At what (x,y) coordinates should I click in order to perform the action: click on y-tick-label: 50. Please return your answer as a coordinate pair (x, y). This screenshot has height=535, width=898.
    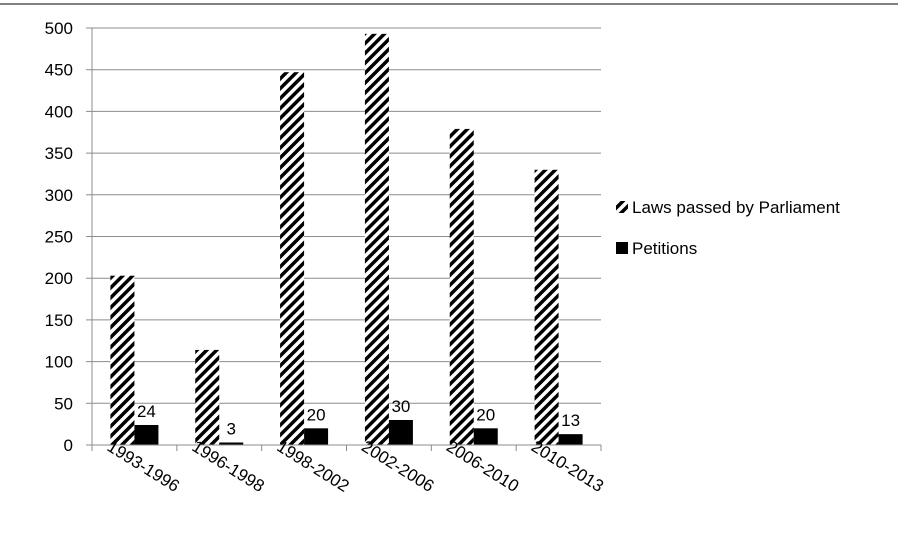
    Looking at the image, I should click on (63, 403).